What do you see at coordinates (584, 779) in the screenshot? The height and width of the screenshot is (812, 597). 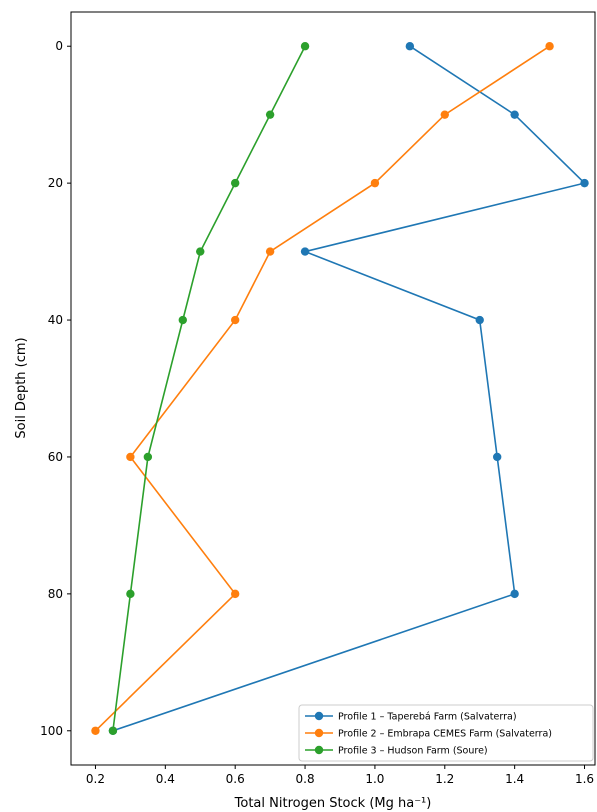 I see `x-tick-label: 1.6` at bounding box center [584, 779].